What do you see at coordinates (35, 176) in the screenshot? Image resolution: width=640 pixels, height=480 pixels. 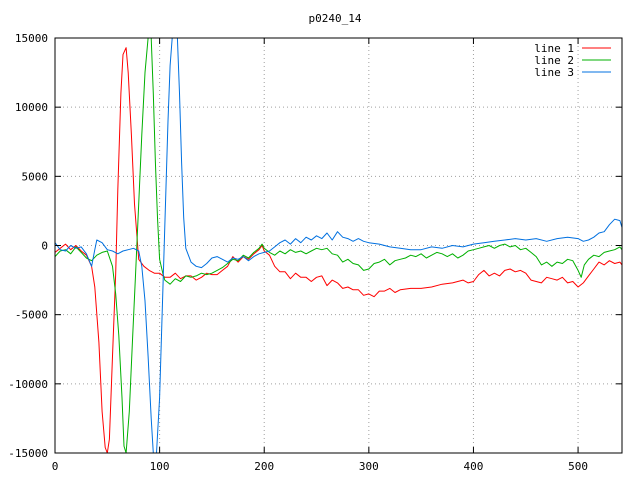 I see `y-tick-label: 5000` at bounding box center [35, 176].